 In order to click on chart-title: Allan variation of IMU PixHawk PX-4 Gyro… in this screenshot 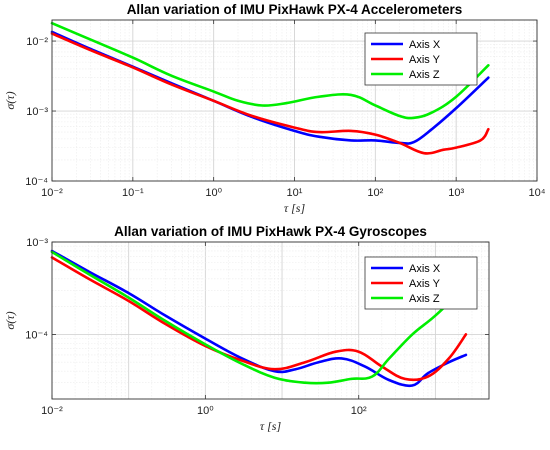, I will do `click(270, 231)`.